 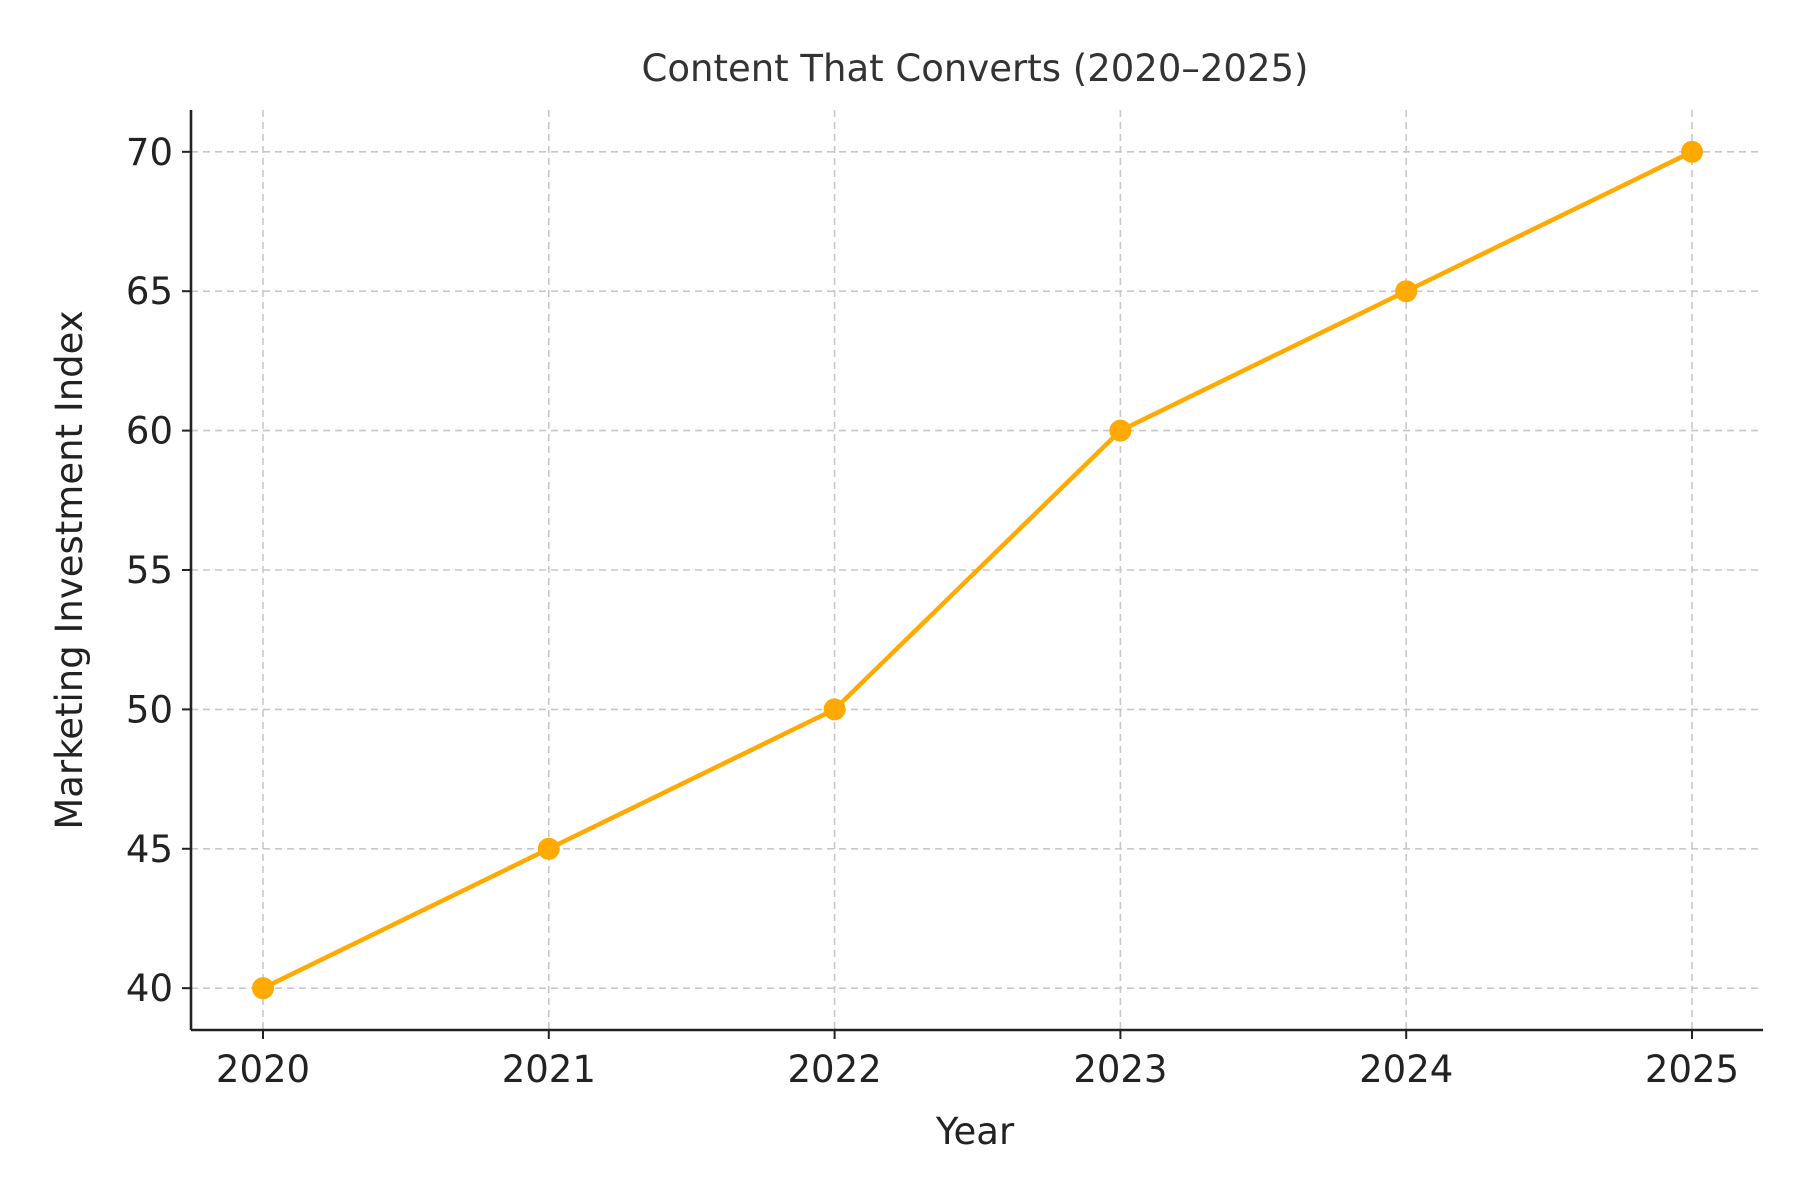 I want to click on y-tick-label: 40, so click(x=149, y=988).